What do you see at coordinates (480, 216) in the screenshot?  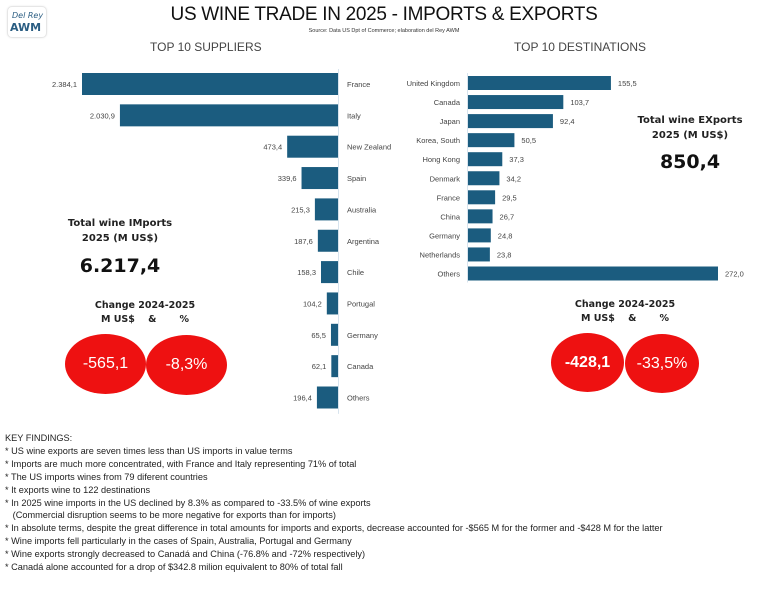 I see `exports-bar-china` at bounding box center [480, 216].